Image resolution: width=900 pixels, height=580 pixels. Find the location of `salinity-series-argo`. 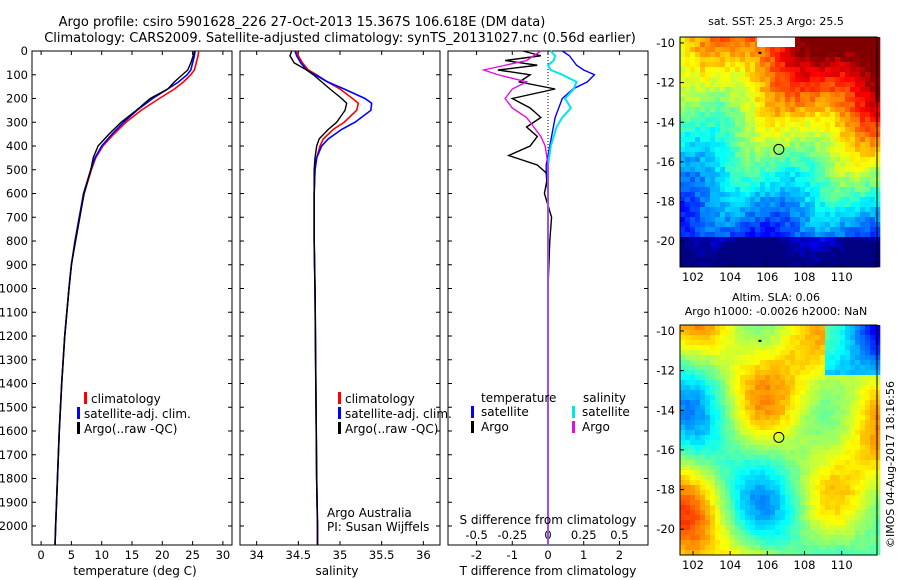

salinity-series-argo is located at coordinates (318, 297).